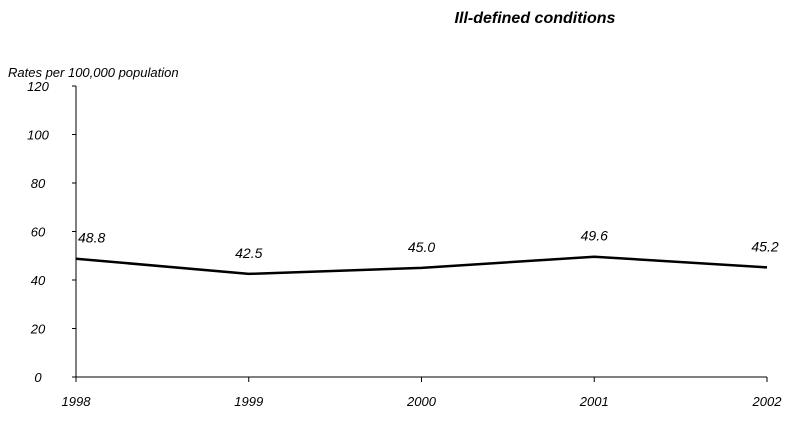  What do you see at coordinates (38, 280) in the screenshot?
I see `y-tick-label: 40` at bounding box center [38, 280].